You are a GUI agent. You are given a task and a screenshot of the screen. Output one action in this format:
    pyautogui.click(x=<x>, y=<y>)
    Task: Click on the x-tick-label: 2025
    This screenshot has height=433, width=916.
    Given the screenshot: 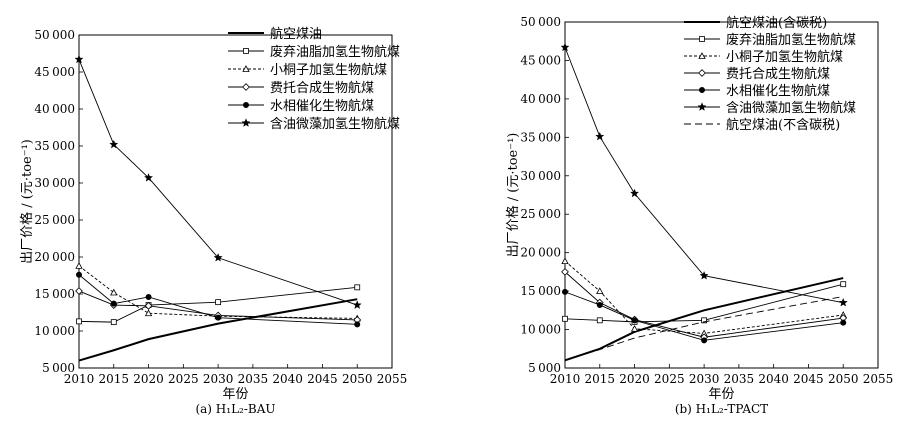 What is the action you would take?
    pyautogui.click(x=669, y=379)
    